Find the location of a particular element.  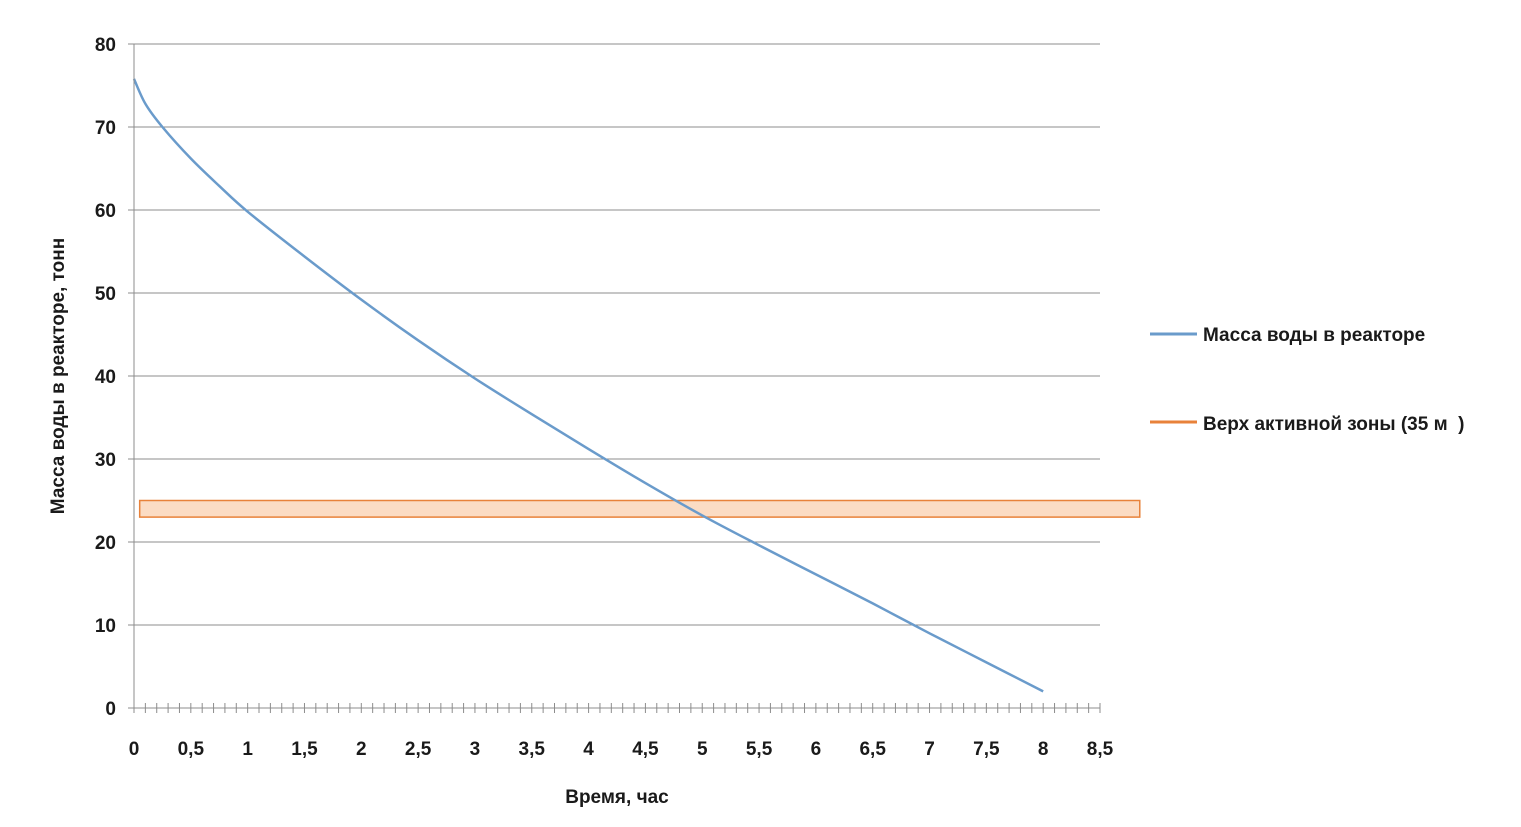

legend-label-core-top: Верх активной зоны (35 м ) is located at coordinates (1334, 424).